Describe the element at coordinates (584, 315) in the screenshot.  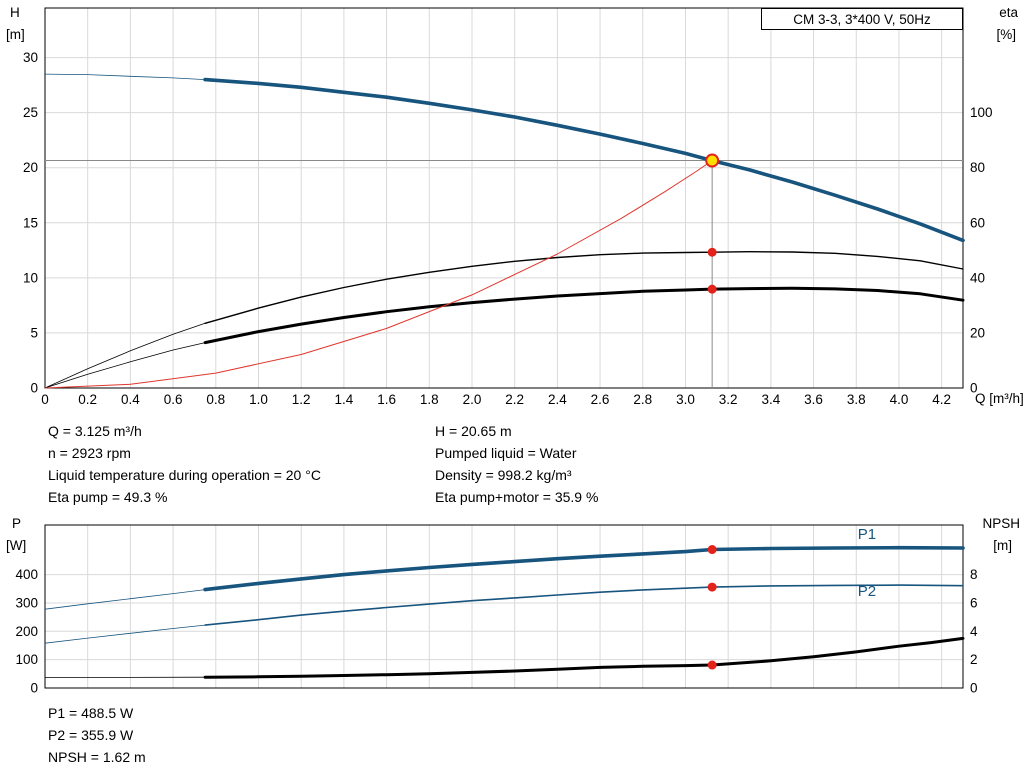
I see `curve-eta-pump-motor` at that location.